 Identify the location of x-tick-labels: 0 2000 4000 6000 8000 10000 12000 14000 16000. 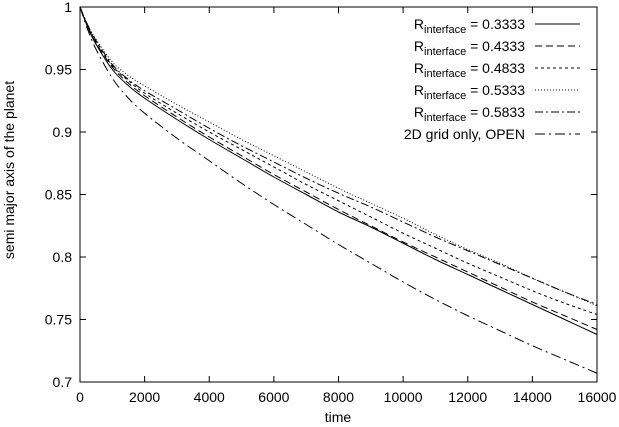
(346, 397).